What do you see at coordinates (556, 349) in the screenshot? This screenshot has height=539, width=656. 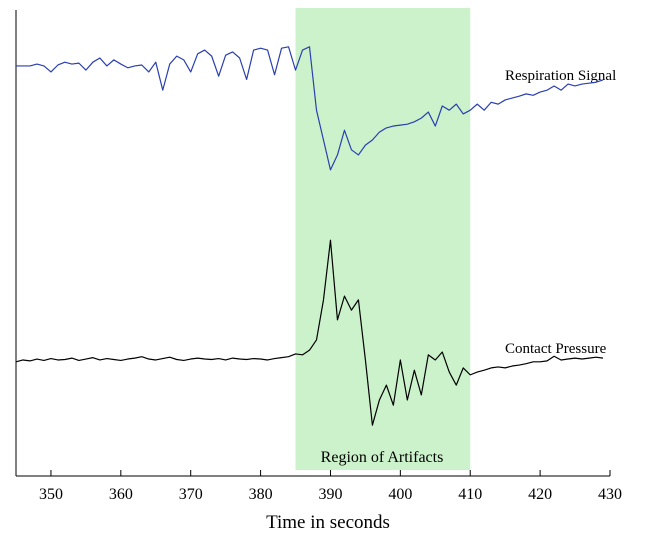 I see `series-label: Contact Pressure` at bounding box center [556, 349].